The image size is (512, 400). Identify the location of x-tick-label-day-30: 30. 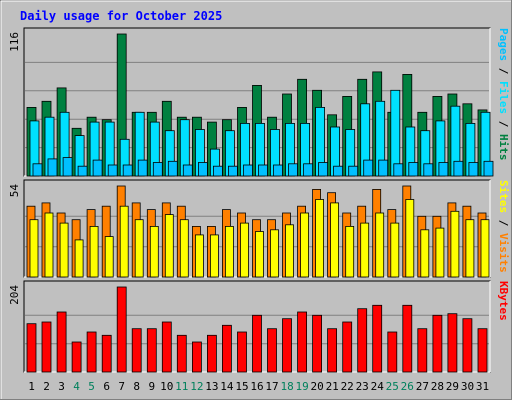
(467, 386).